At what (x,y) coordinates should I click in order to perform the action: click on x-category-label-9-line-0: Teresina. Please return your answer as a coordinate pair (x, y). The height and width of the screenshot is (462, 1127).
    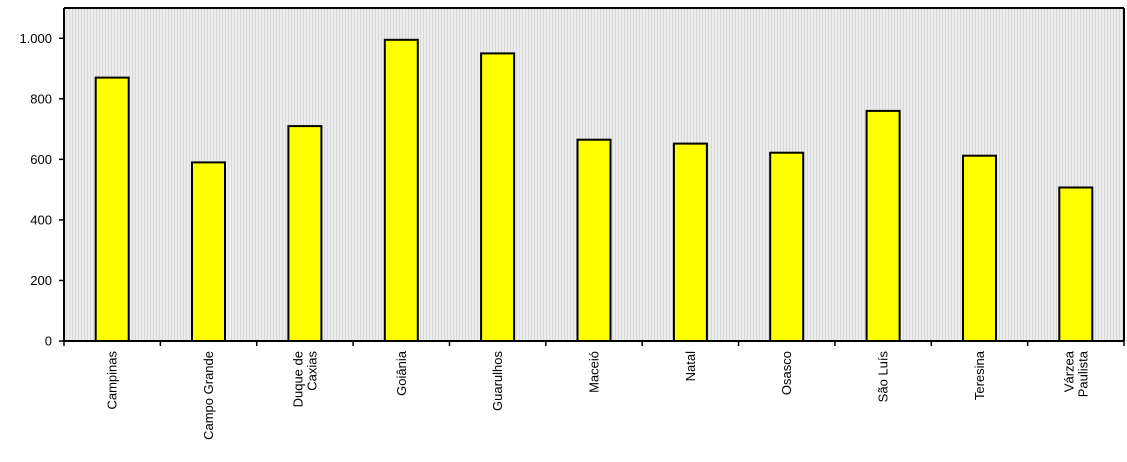
    Looking at the image, I should click on (979, 375).